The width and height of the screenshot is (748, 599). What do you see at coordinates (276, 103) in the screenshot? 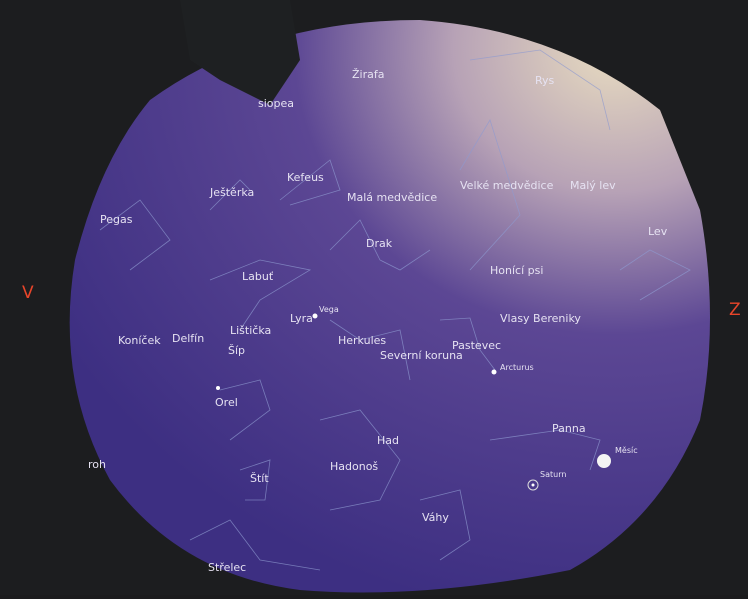
I see `constellation-label: siopea` at bounding box center [276, 103].